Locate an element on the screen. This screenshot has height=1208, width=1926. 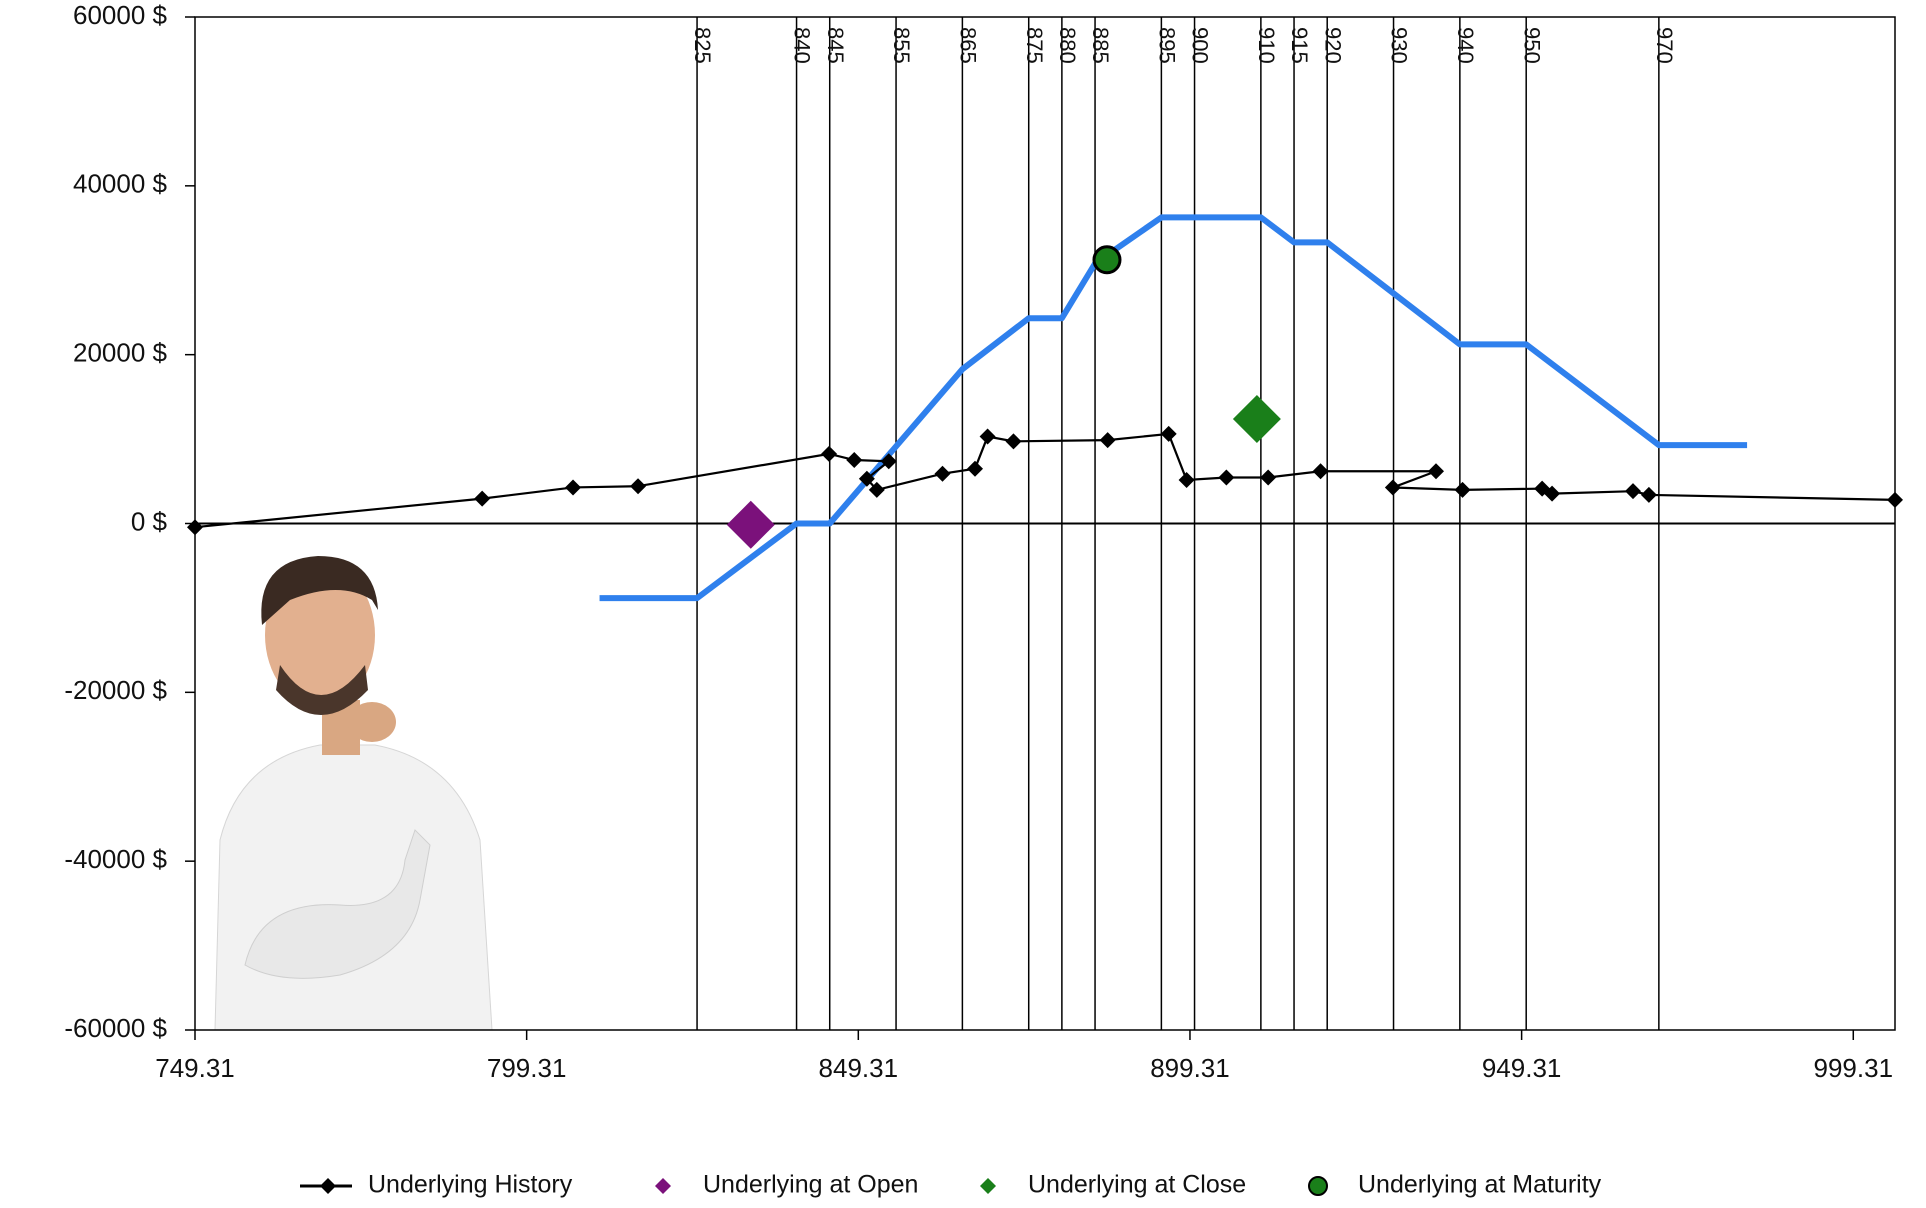
legend-text: Underlying History is located at coordinates (470, 1185).